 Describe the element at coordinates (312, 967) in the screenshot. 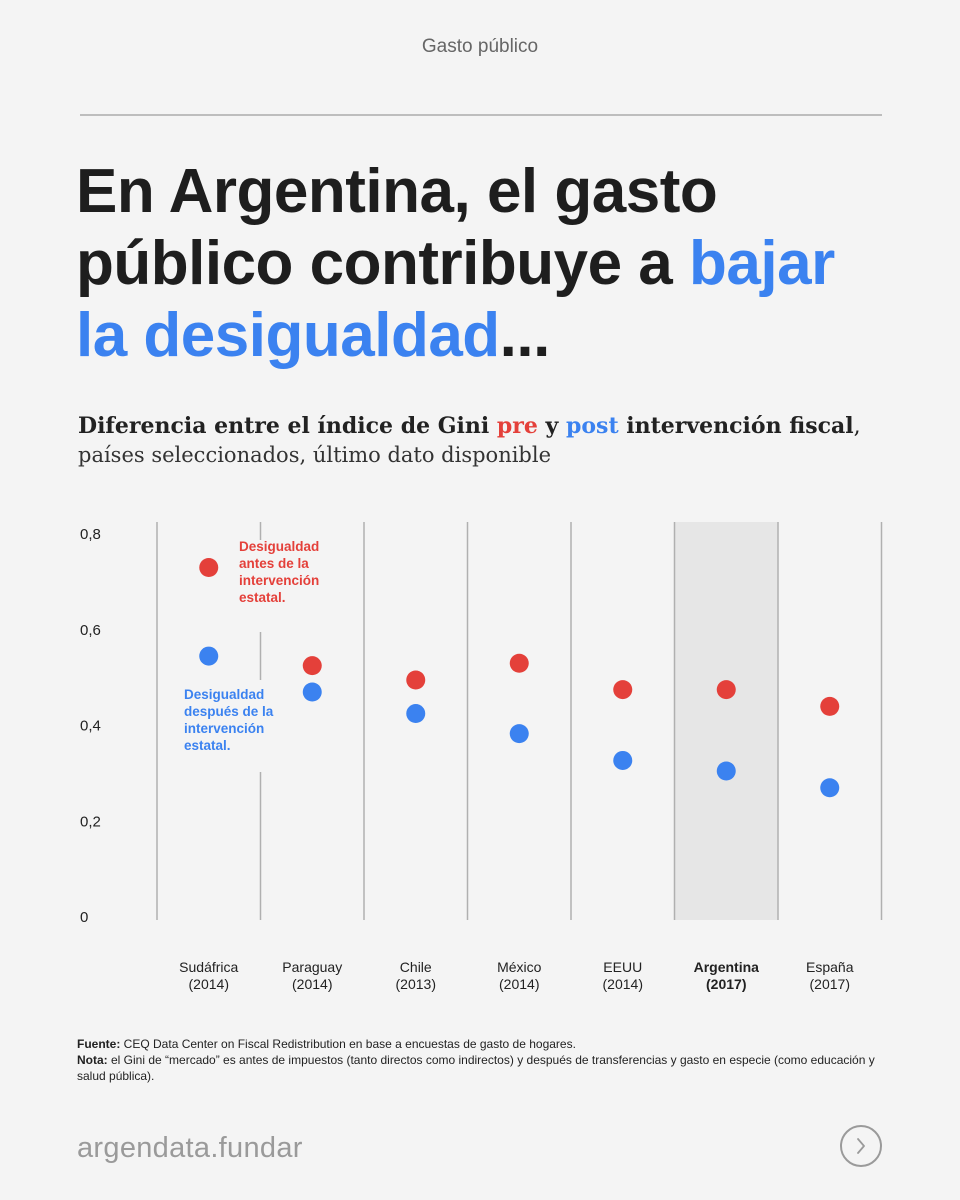

I see `x-tick-label-name: Paraguay` at that location.